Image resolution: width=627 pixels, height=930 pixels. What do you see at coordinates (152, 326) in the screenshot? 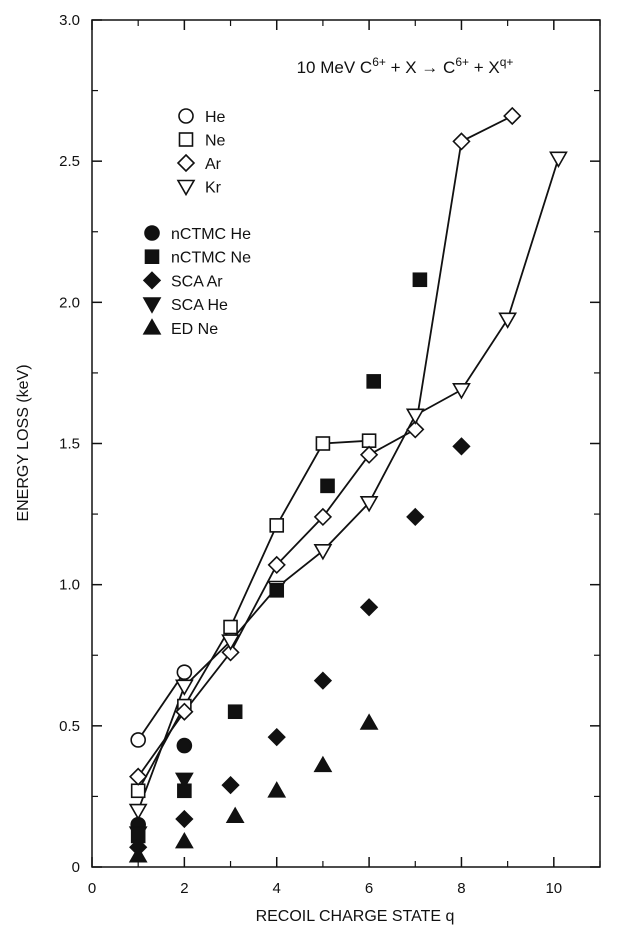
I see `legend-marker-ed-ne` at bounding box center [152, 326].